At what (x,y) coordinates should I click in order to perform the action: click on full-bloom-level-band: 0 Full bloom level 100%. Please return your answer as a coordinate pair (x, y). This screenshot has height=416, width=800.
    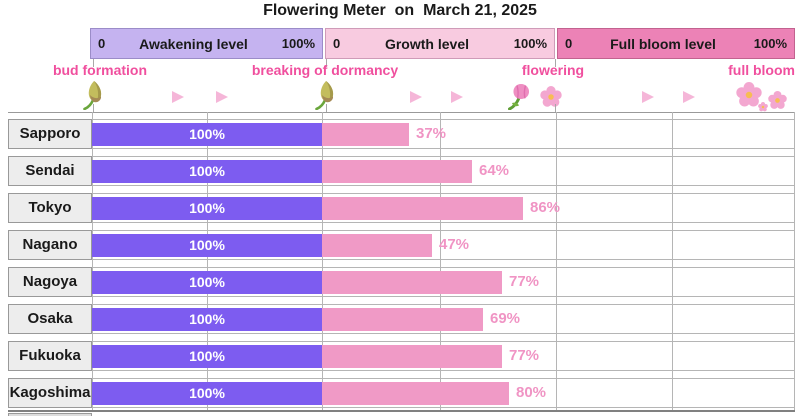
    Looking at the image, I should click on (676, 43).